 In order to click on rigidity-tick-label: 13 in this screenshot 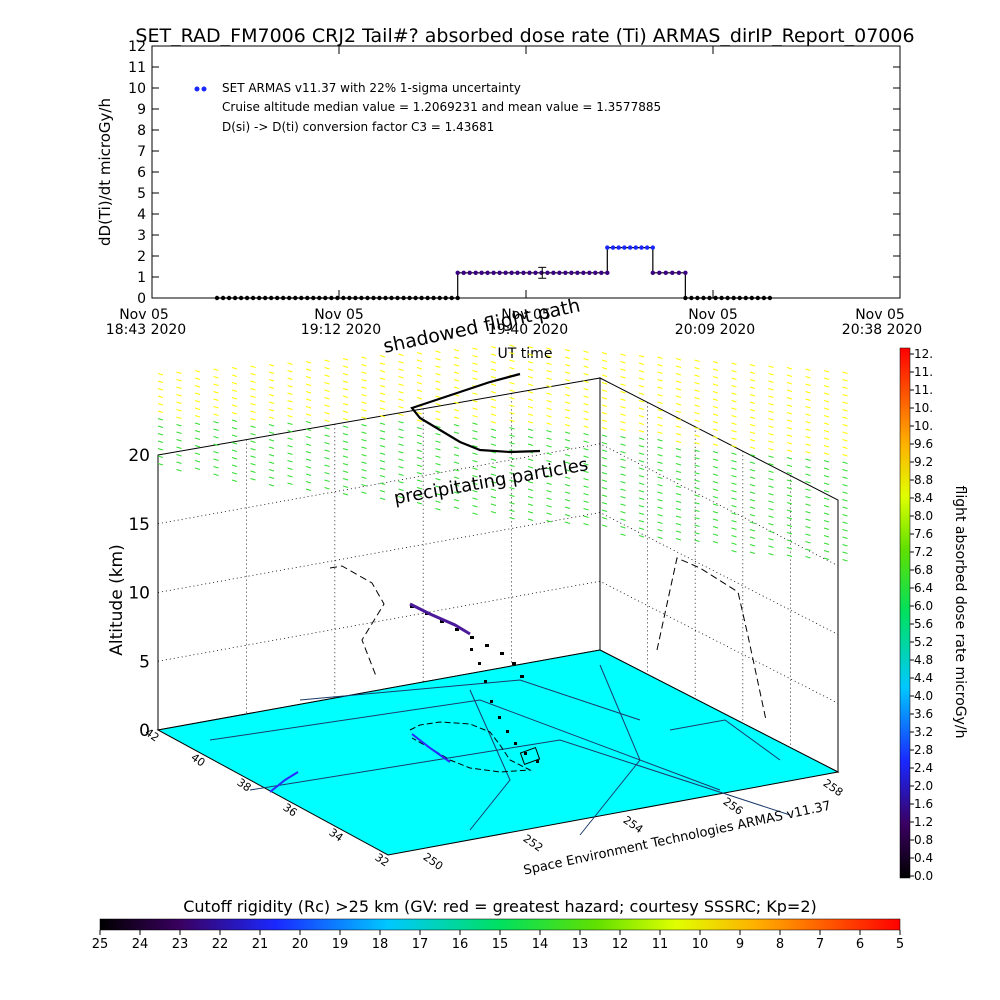, I will do `click(580, 944)`.